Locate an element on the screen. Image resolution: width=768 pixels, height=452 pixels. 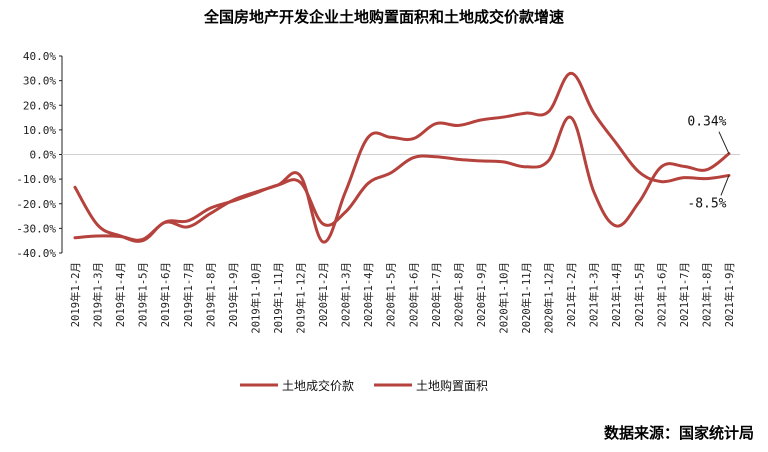
y-tick-label: 20.0% is located at coordinates (39, 105).